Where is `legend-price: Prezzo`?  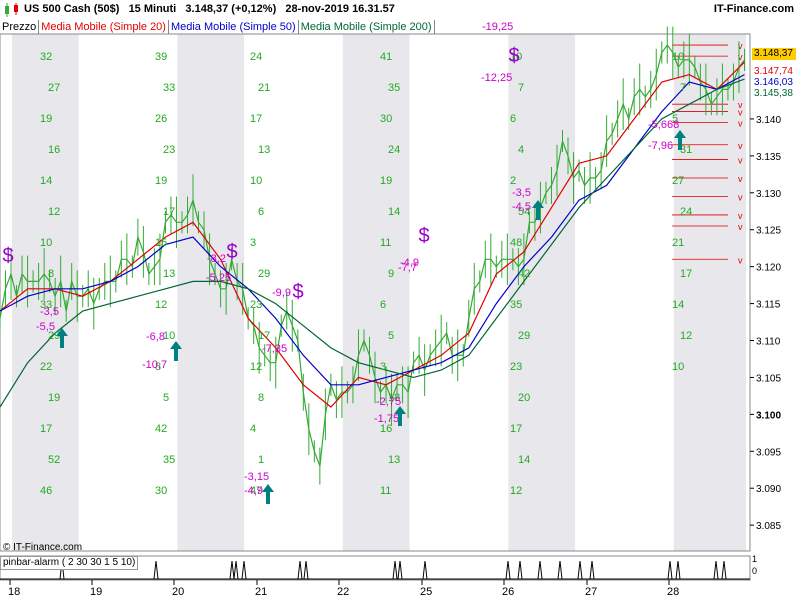 legend-price: Prezzo is located at coordinates (20, 27).